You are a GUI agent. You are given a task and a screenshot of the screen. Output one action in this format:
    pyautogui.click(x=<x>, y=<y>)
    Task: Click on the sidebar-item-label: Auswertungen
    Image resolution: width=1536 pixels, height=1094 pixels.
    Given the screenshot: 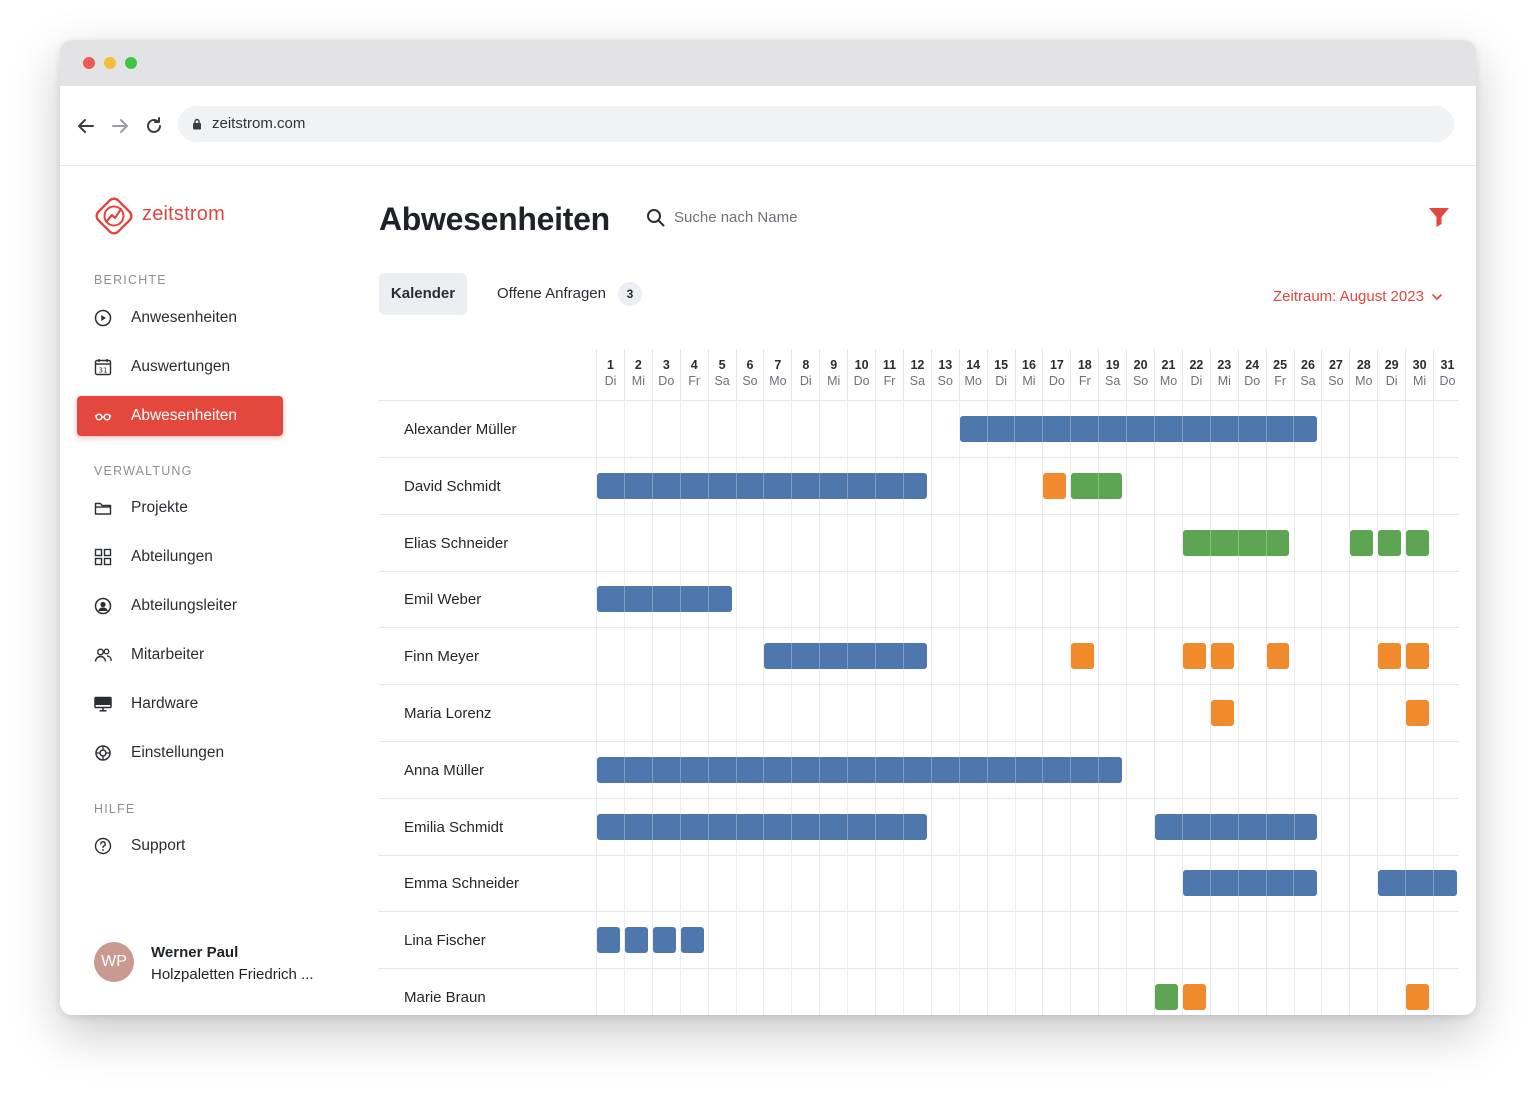 What is the action you would take?
    pyautogui.click(x=181, y=366)
    